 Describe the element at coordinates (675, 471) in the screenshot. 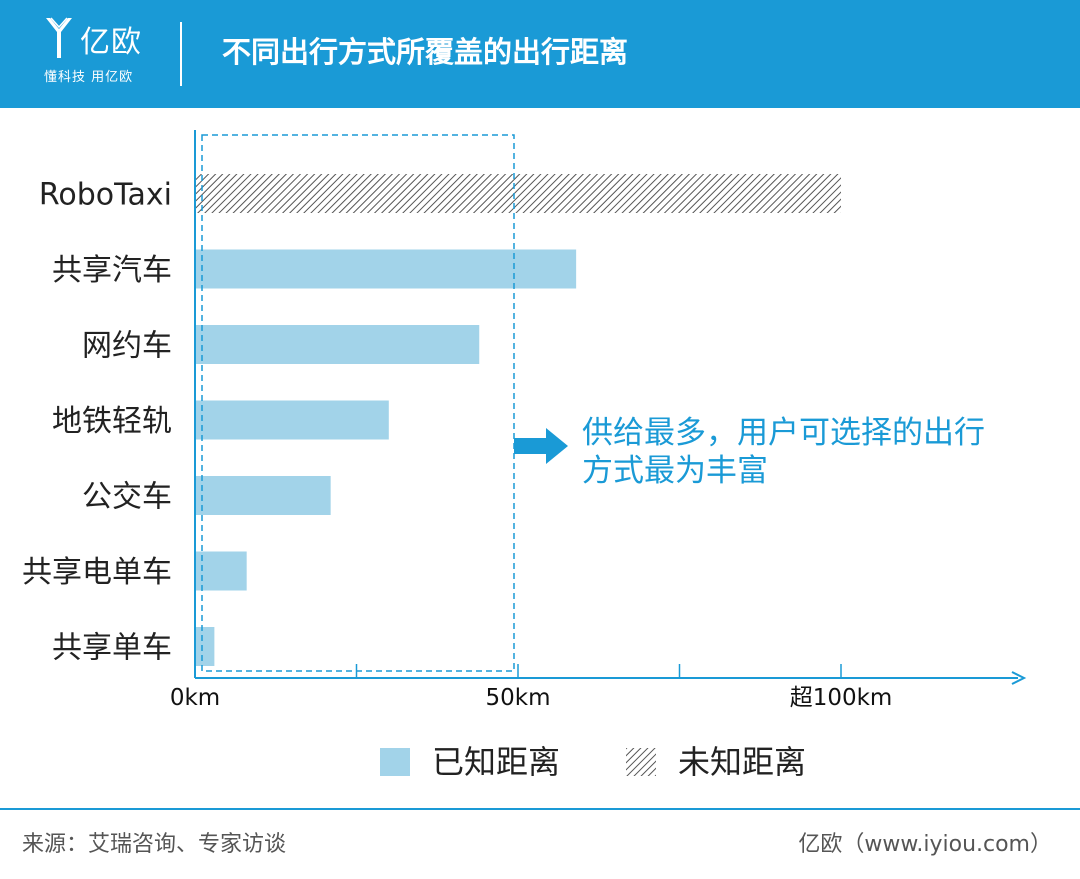

I see `annotation-line-2: 方式最为丰富` at that location.